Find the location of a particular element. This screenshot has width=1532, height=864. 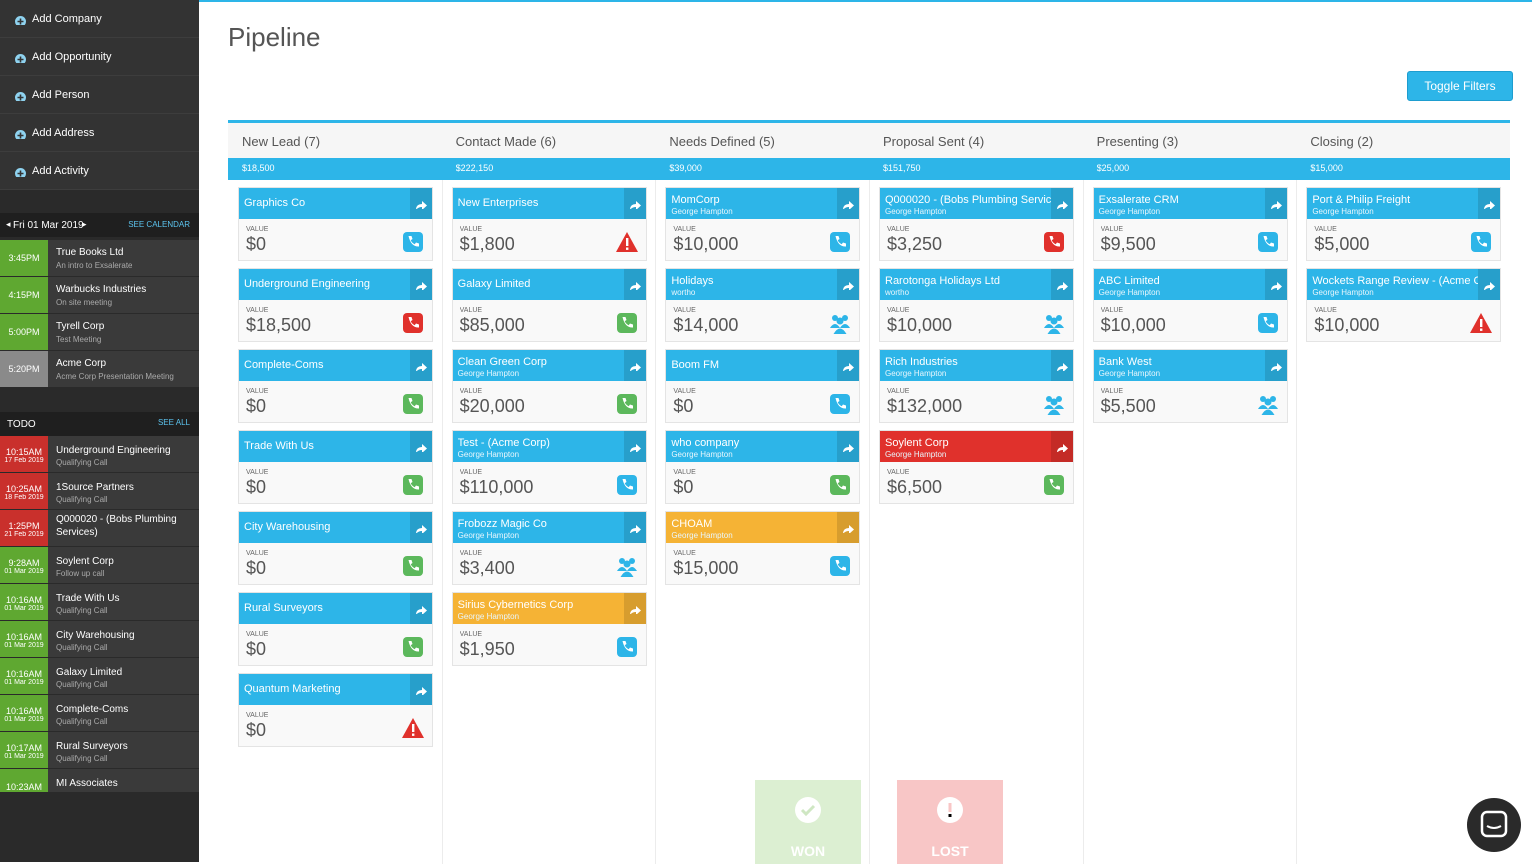

deal-card: Trade With Us VALUE $0 is located at coordinates (335, 467).